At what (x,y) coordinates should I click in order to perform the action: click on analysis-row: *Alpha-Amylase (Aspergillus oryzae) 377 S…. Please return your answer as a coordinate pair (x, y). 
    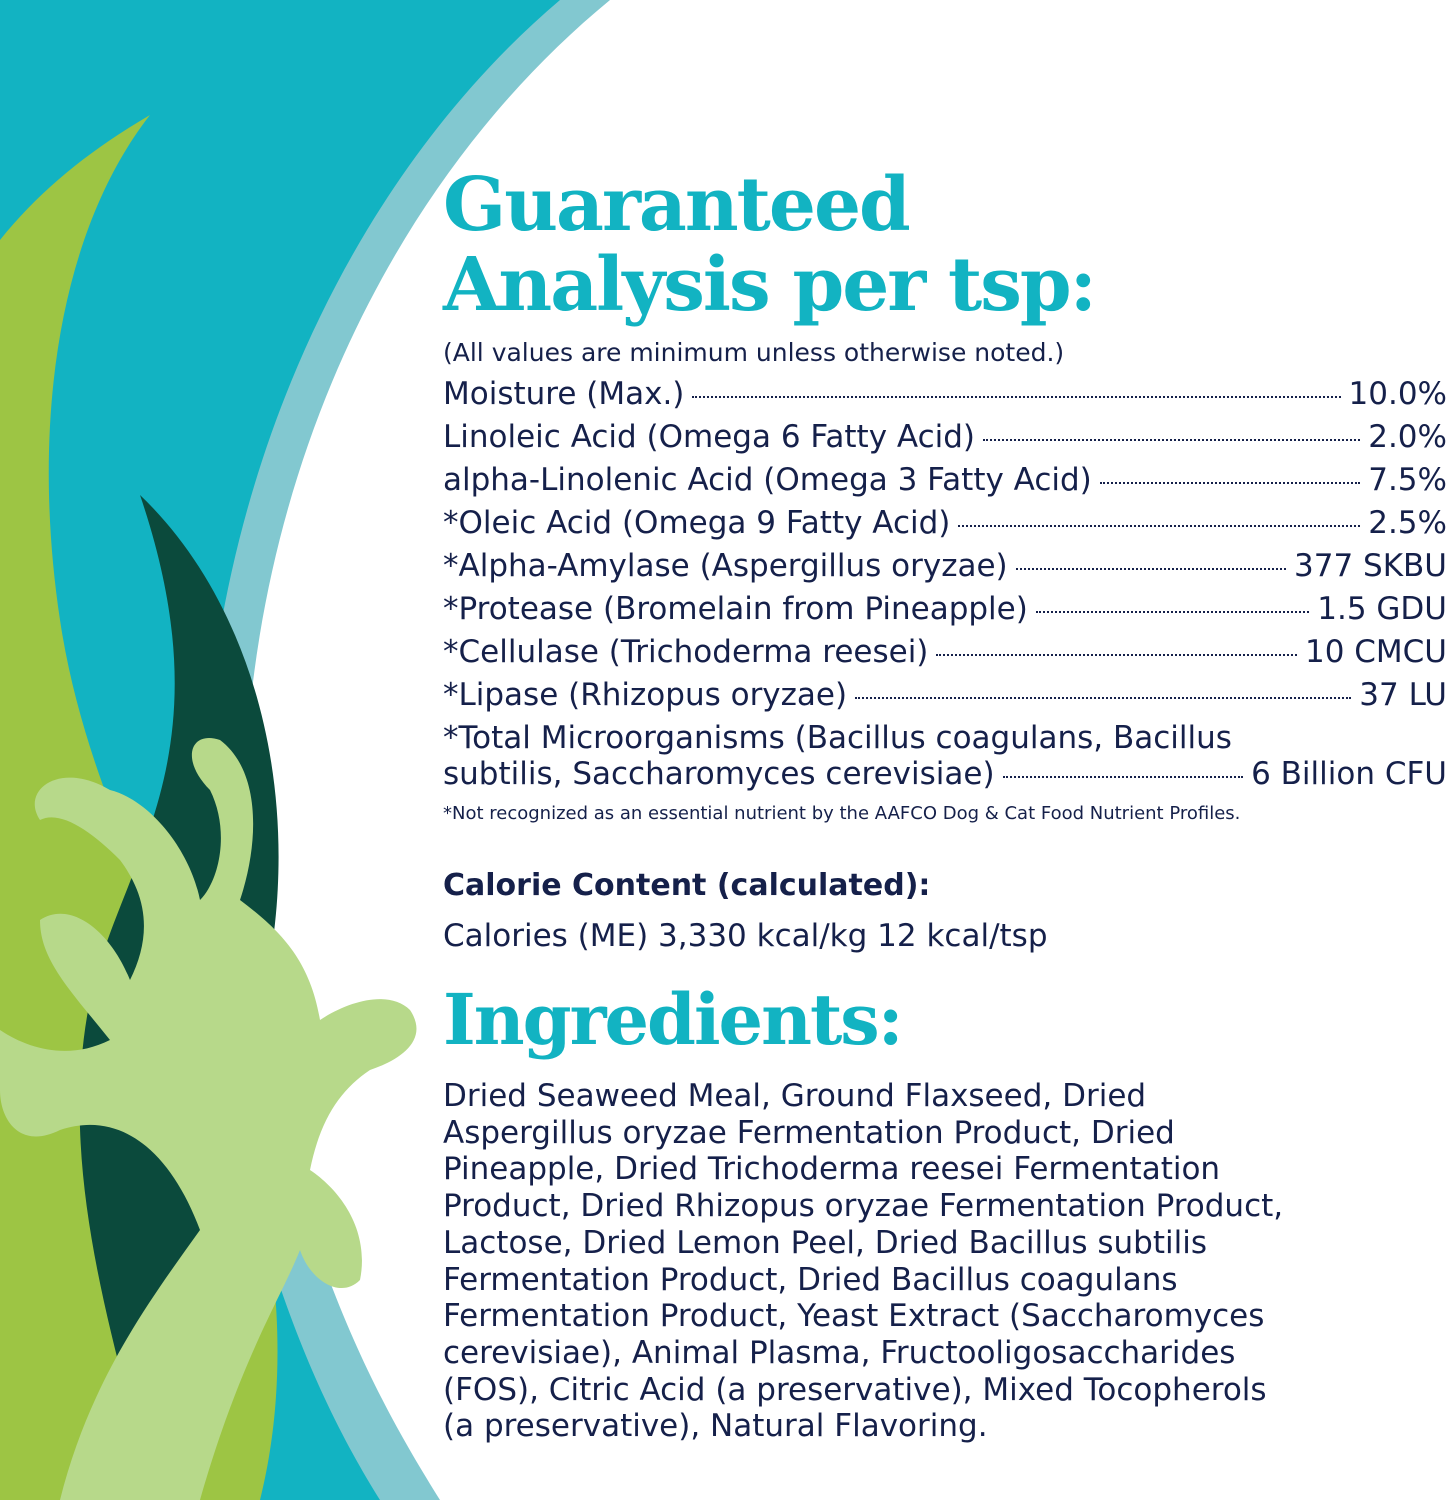
    Looking at the image, I should click on (945, 569).